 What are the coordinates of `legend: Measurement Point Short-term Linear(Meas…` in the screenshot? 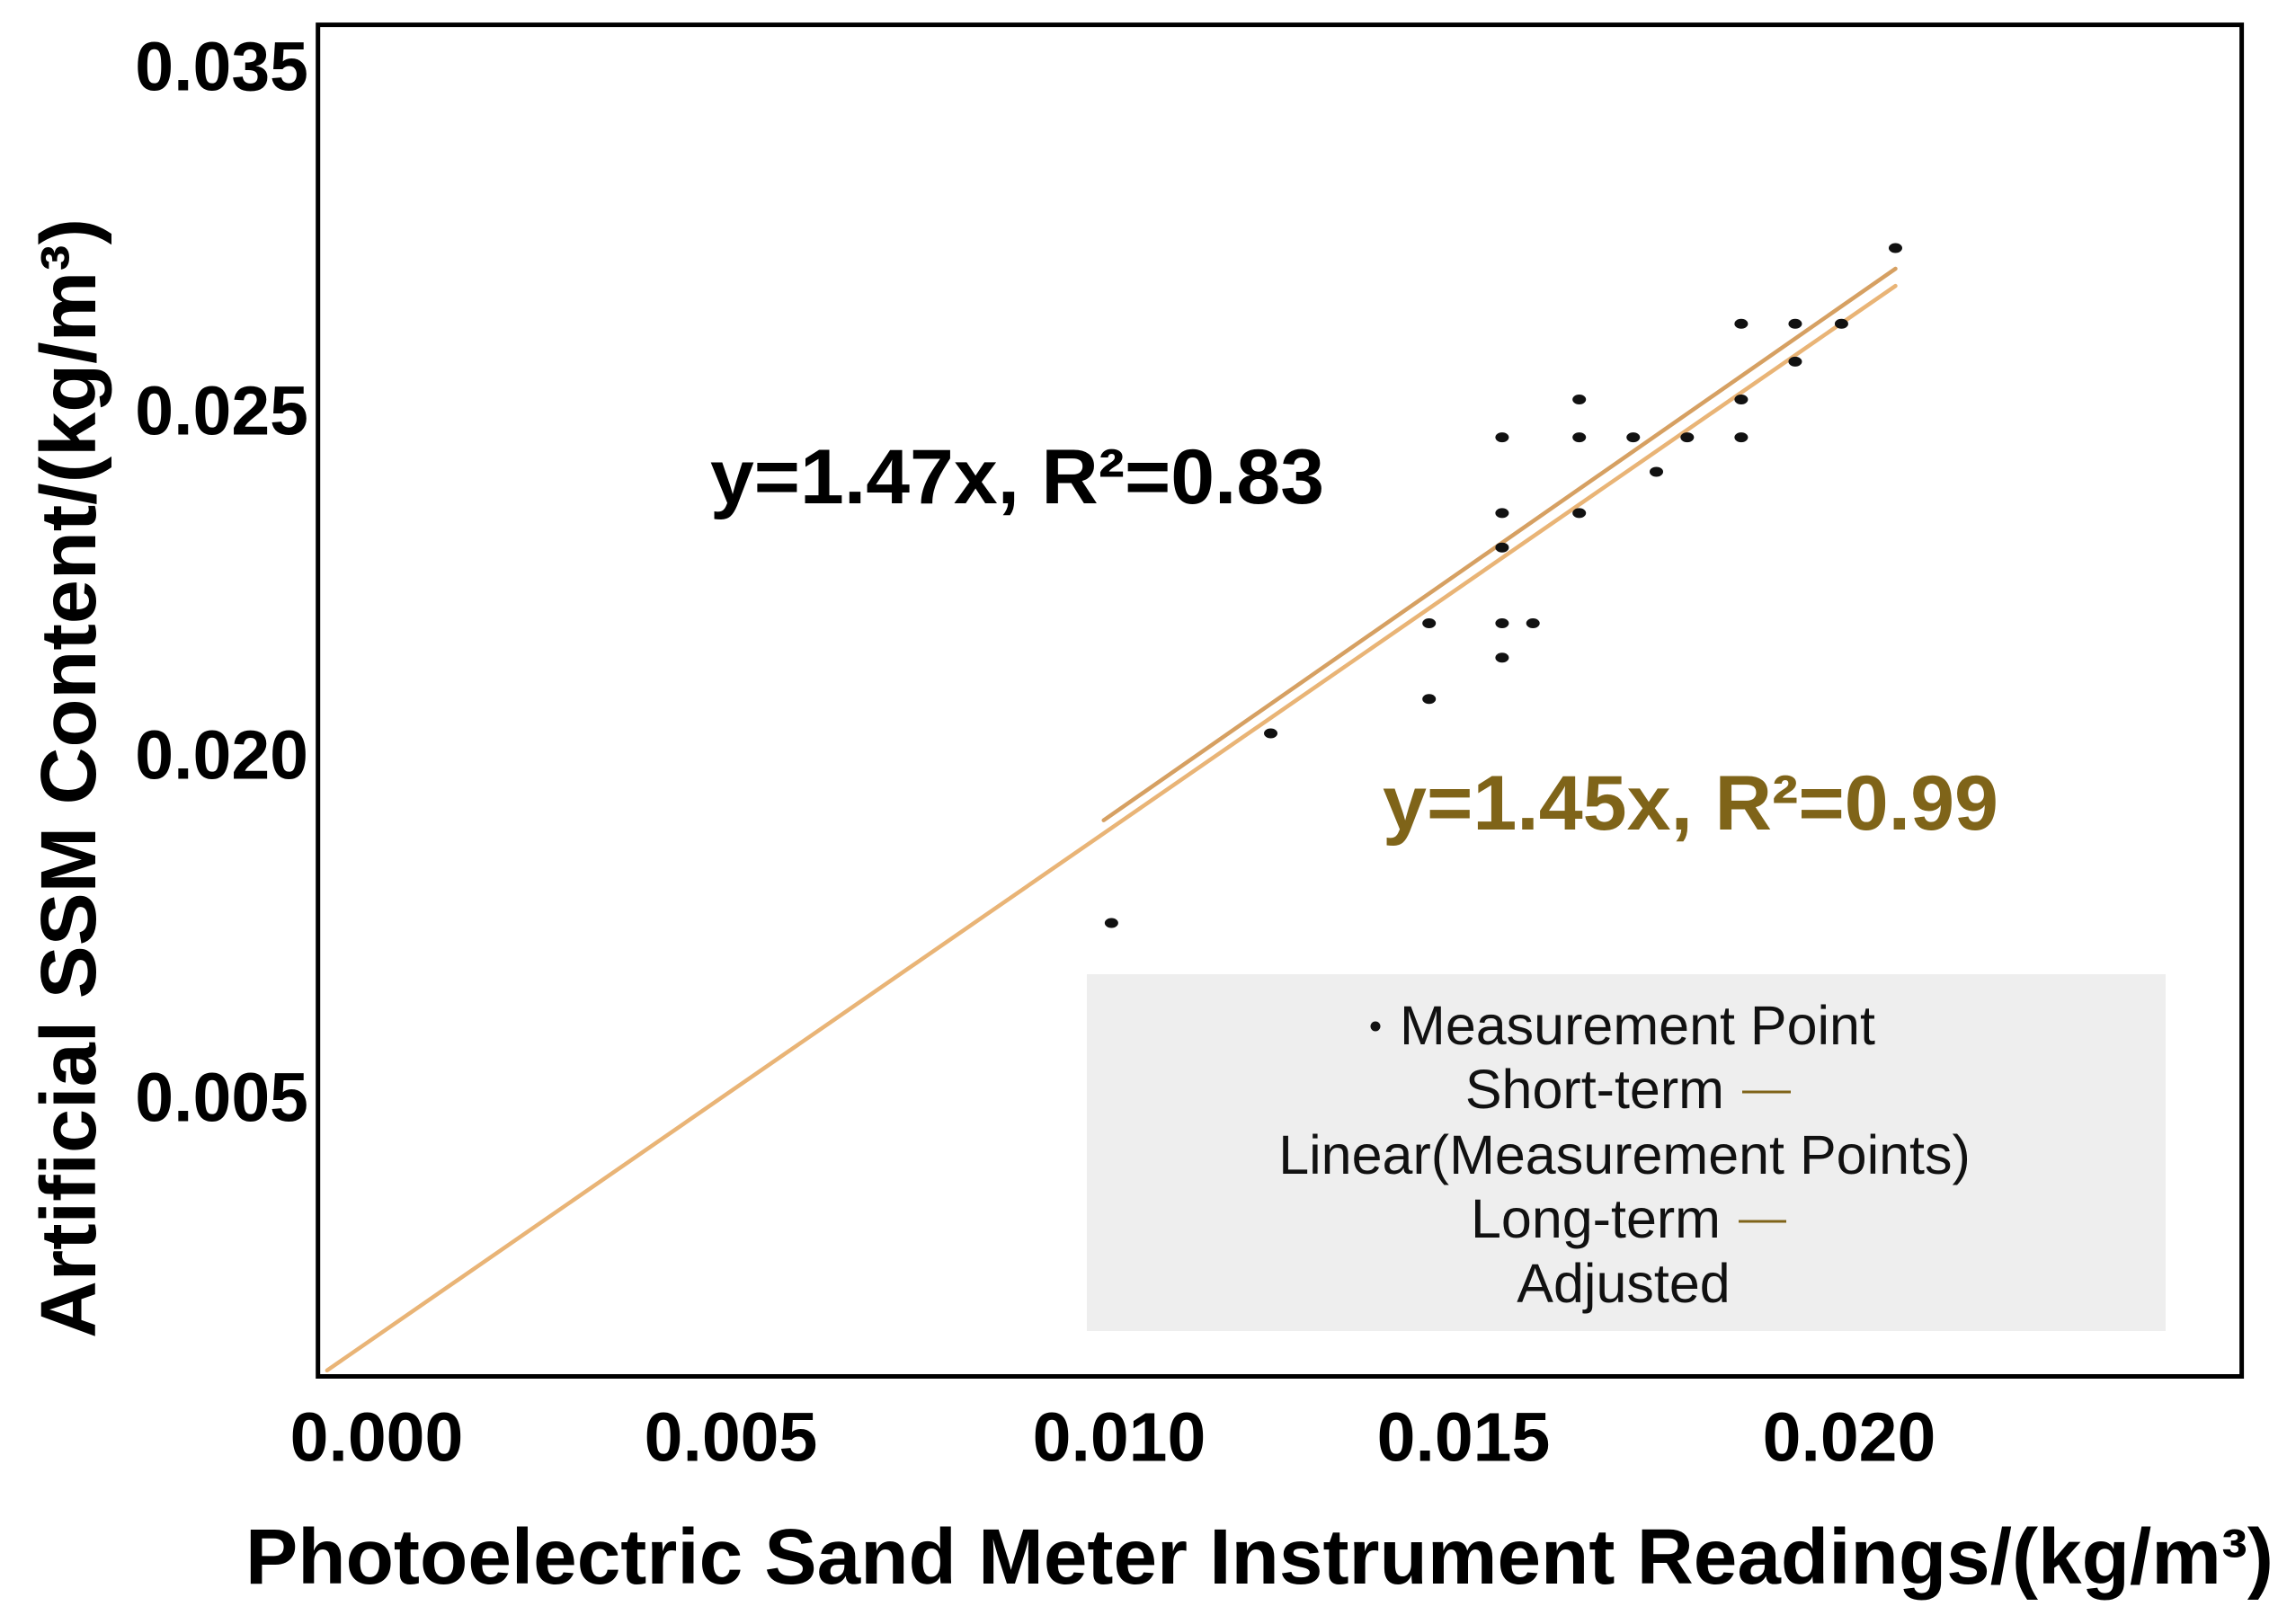 It's located at (1626, 1152).